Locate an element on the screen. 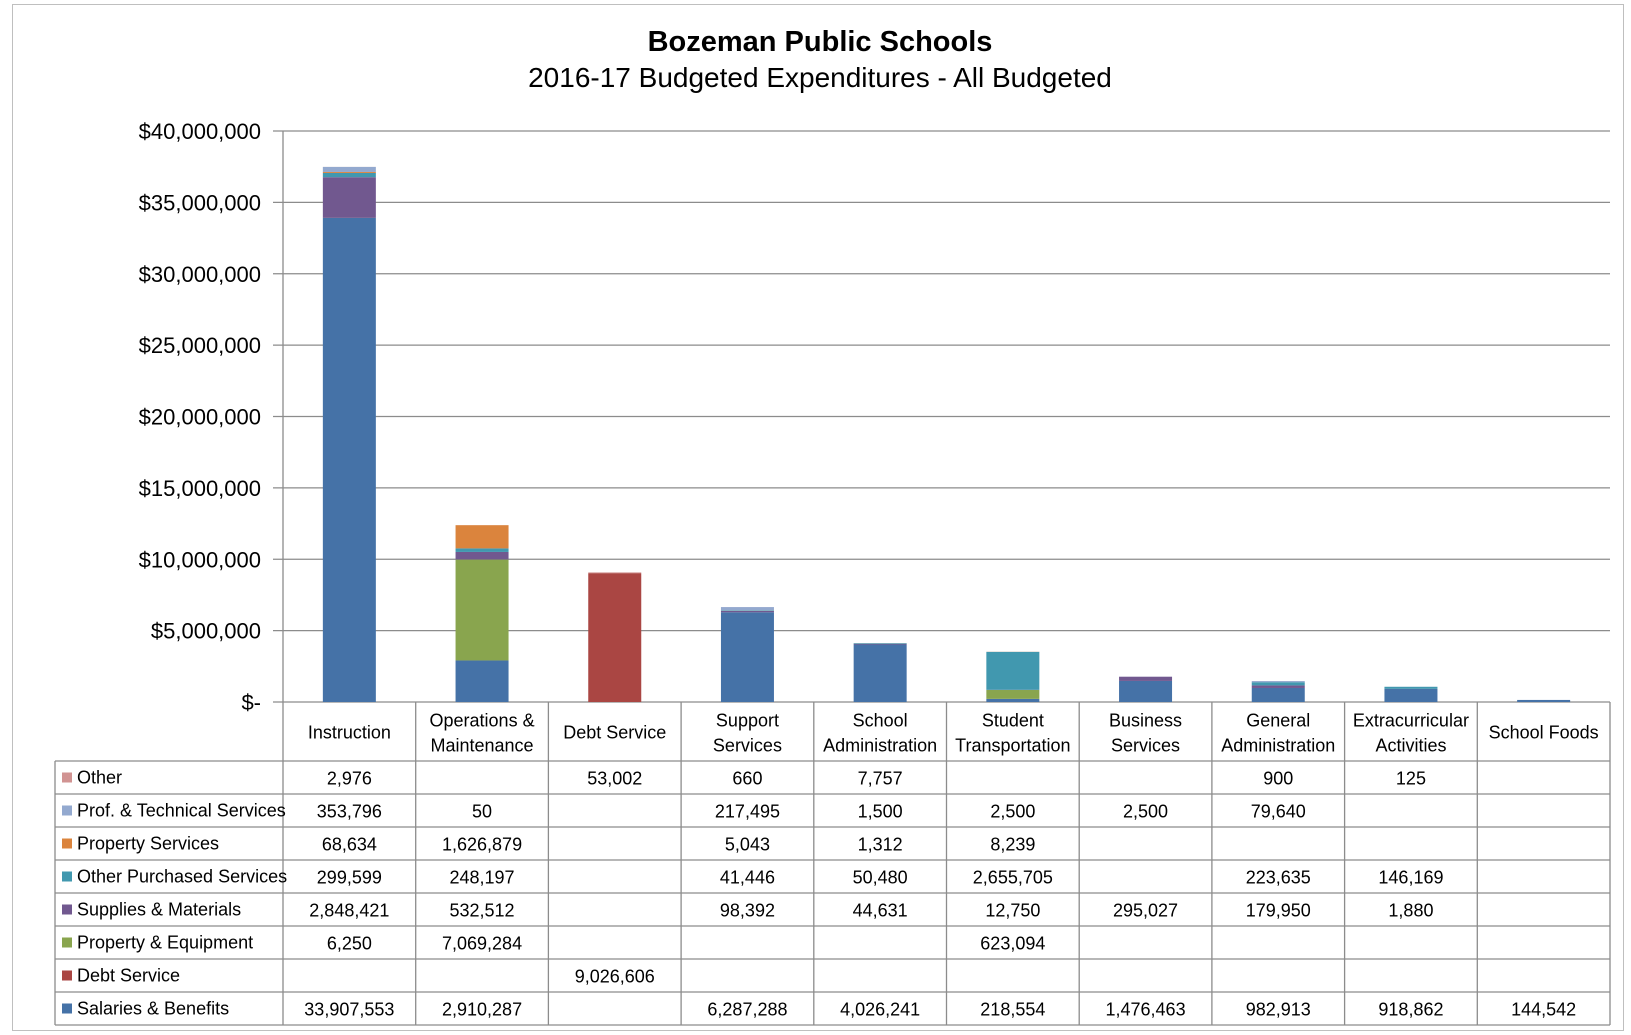 The image size is (1631, 1035). data-label: 98,392 is located at coordinates (747, 911).